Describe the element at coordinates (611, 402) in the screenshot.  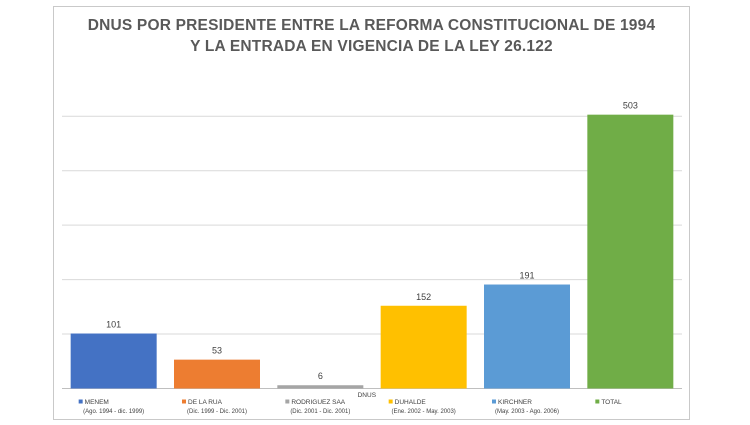
I see `category-label: TOTAL` at that location.